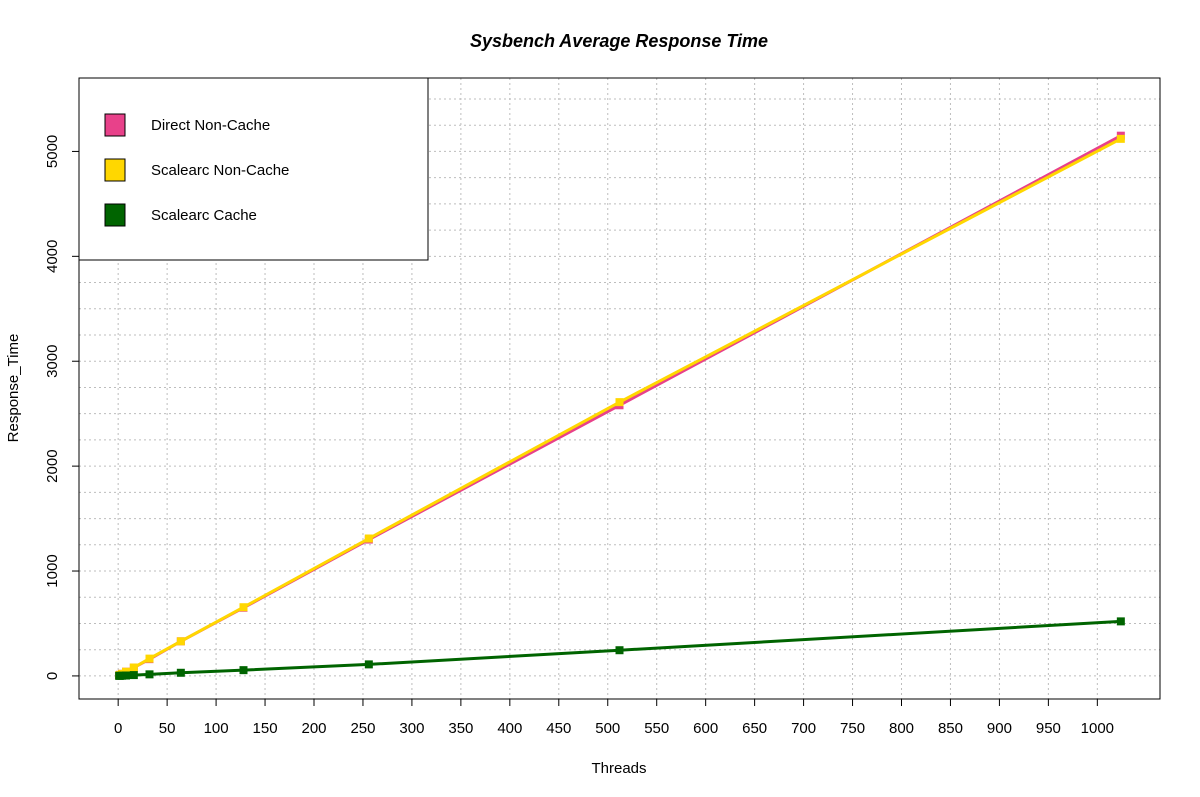 This screenshot has height=797, width=1200. I want to click on x-tick-label-17: 850, so click(950, 728).